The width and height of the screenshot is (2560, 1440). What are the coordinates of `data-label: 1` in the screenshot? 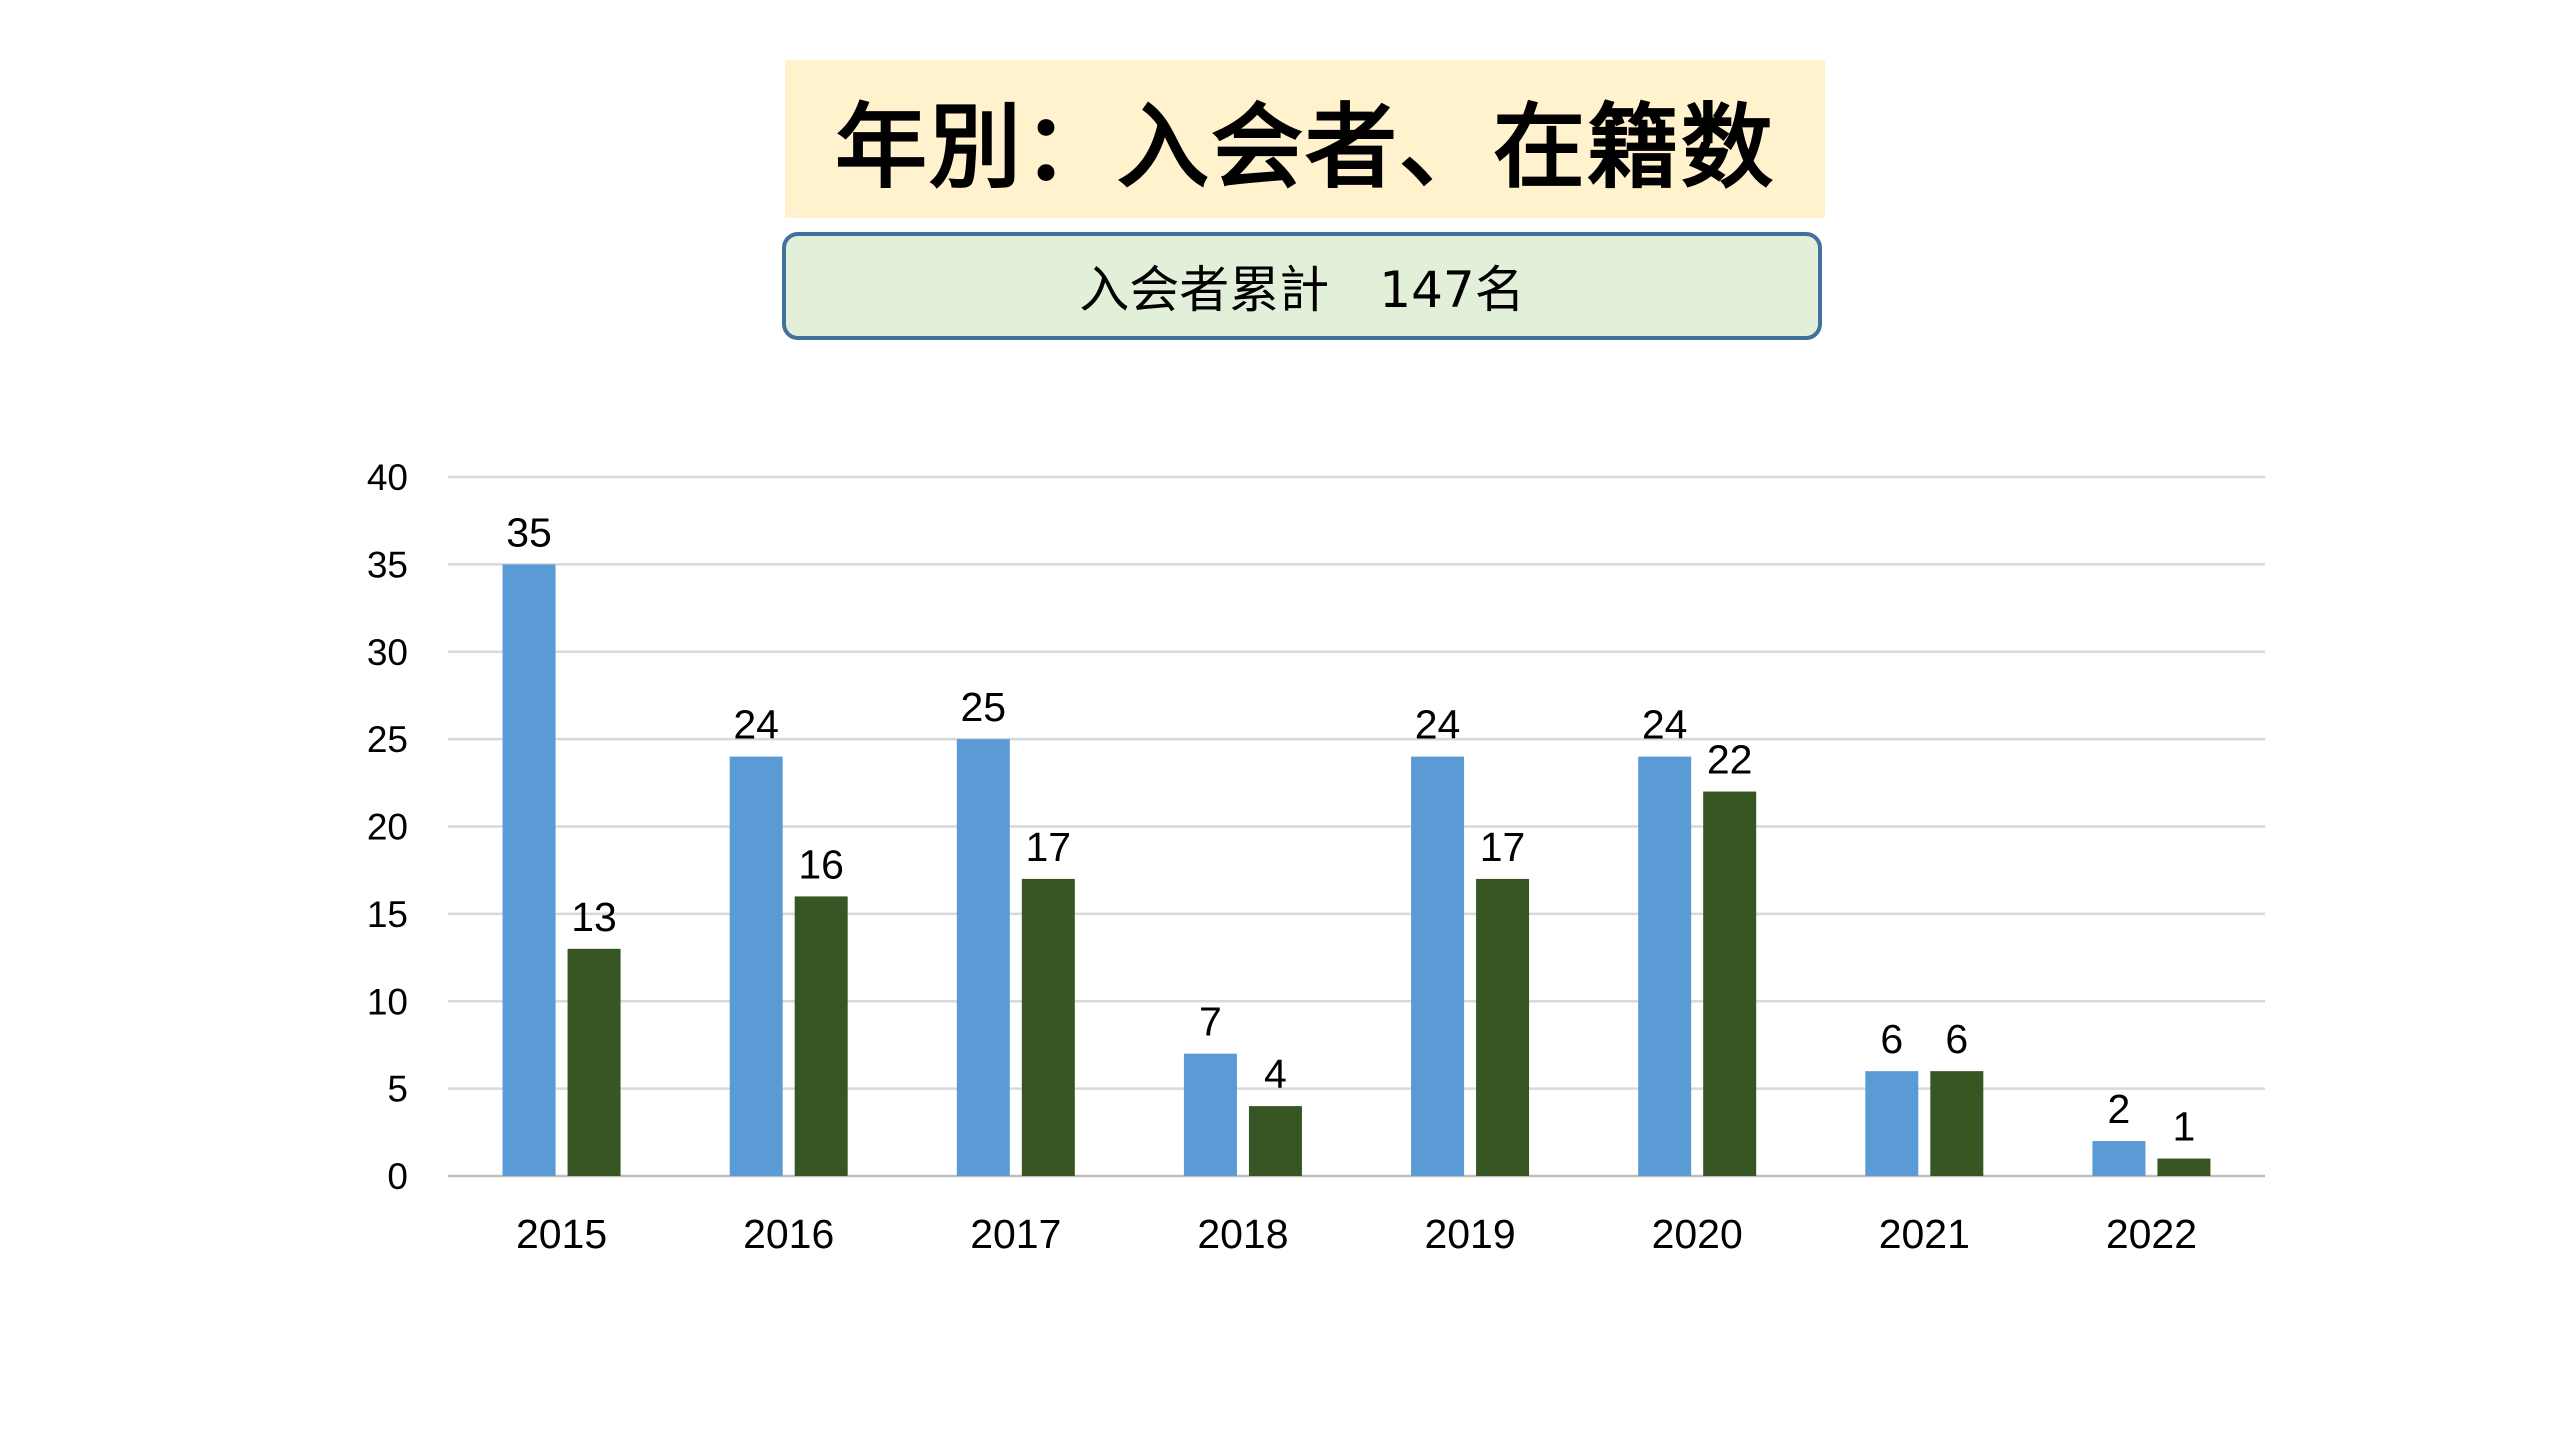 It's located at (2184, 1127).